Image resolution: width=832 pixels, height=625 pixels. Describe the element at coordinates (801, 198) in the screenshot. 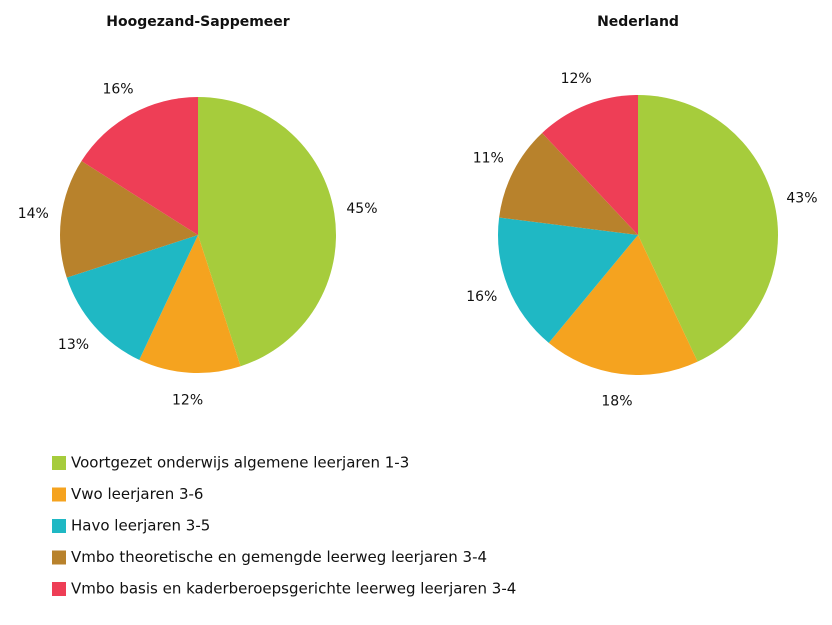

I see `data-label: 43%` at that location.